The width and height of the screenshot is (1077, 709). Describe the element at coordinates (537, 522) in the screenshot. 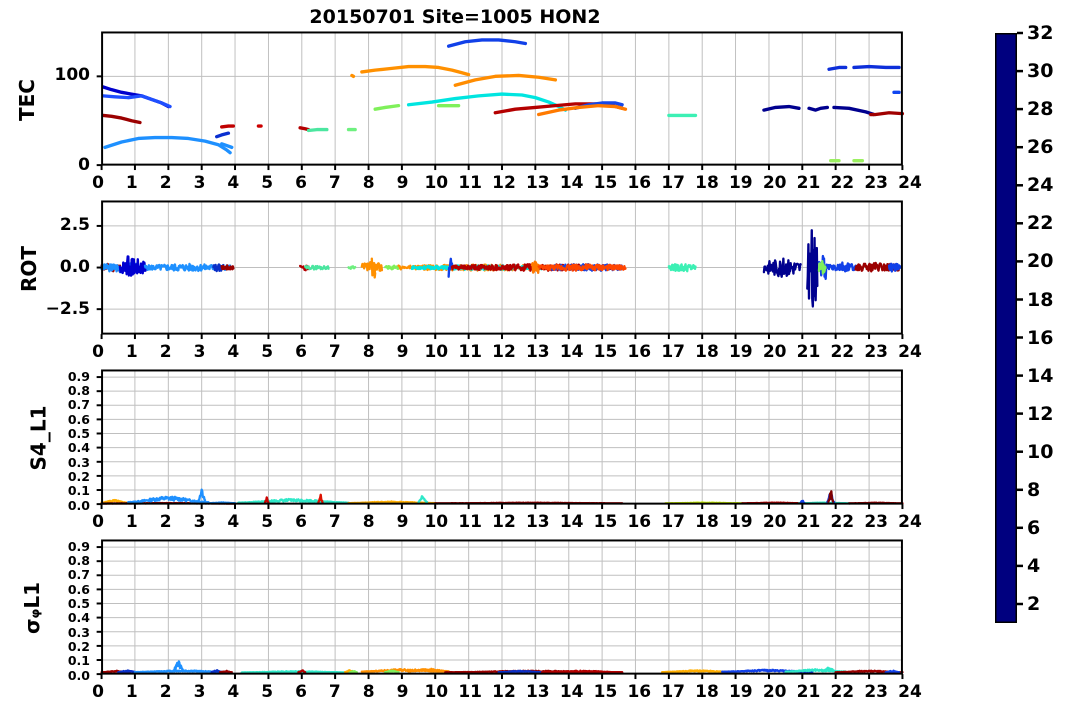

I see `xtick-label: 13` at that location.